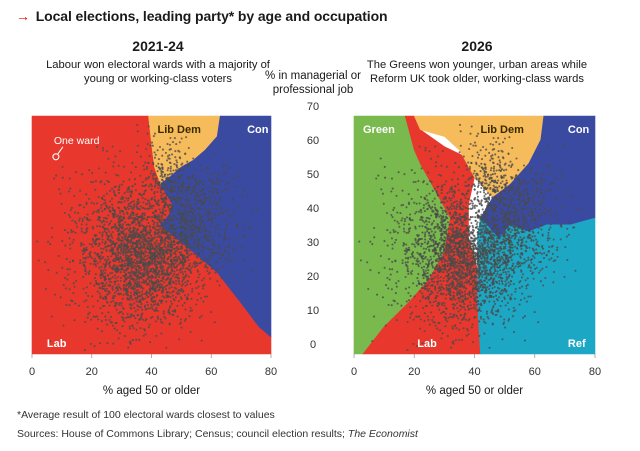 Image resolution: width=640 pixels, height=451 pixels. Describe the element at coordinates (477, 46) in the screenshot. I see `right-panel-title: 2026` at that location.